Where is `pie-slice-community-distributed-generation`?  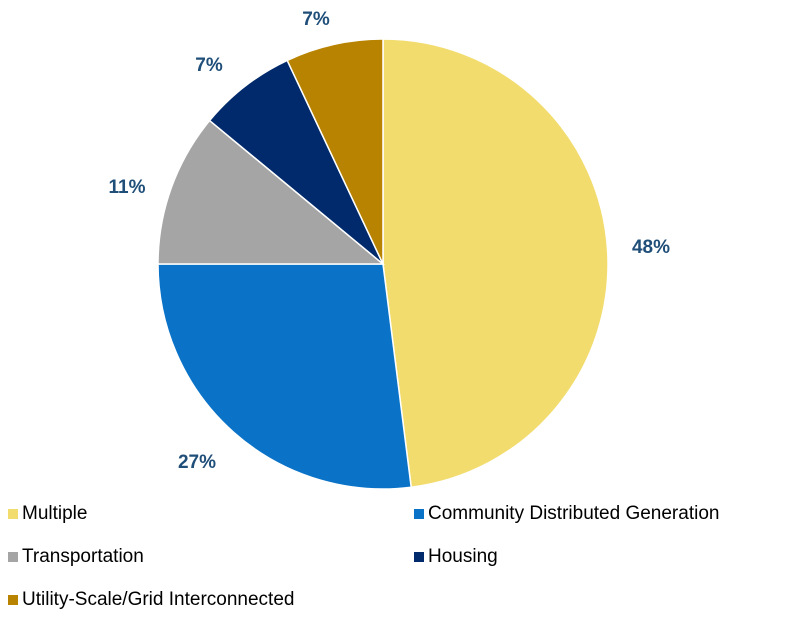
pie-slice-community-distributed-generation is located at coordinates (285, 376).